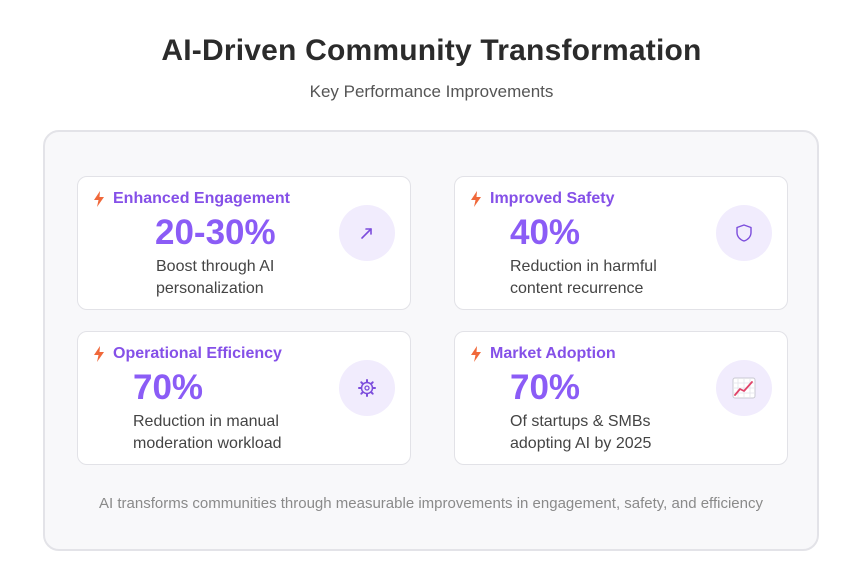  What do you see at coordinates (595, 433) in the screenshot?
I see `card-description: Of startups & SMBs adopting AI by 2025` at bounding box center [595, 433].